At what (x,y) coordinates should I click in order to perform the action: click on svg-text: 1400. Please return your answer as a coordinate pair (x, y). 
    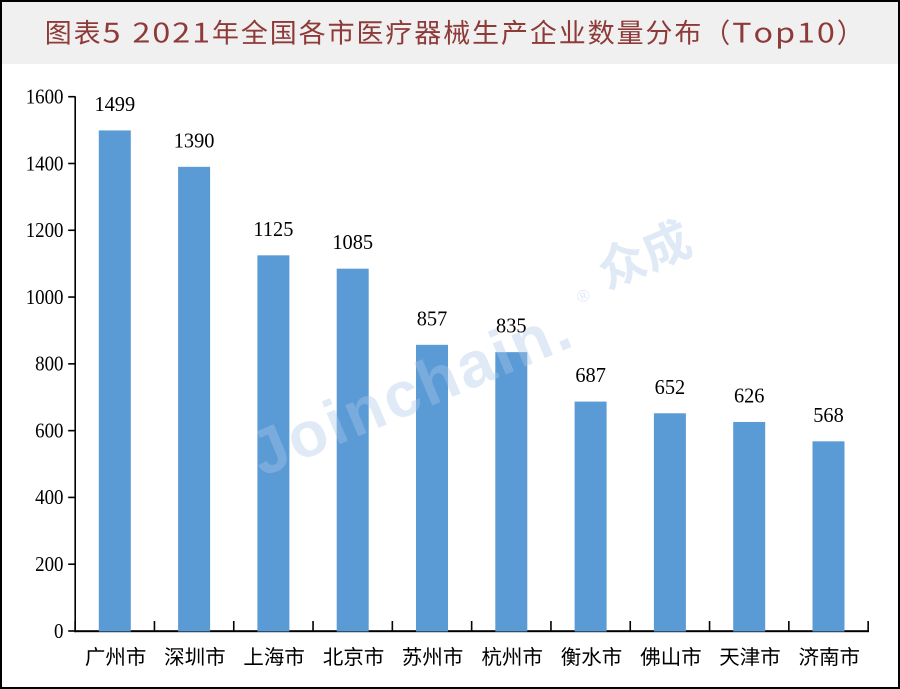
    Looking at the image, I should click on (45, 163).